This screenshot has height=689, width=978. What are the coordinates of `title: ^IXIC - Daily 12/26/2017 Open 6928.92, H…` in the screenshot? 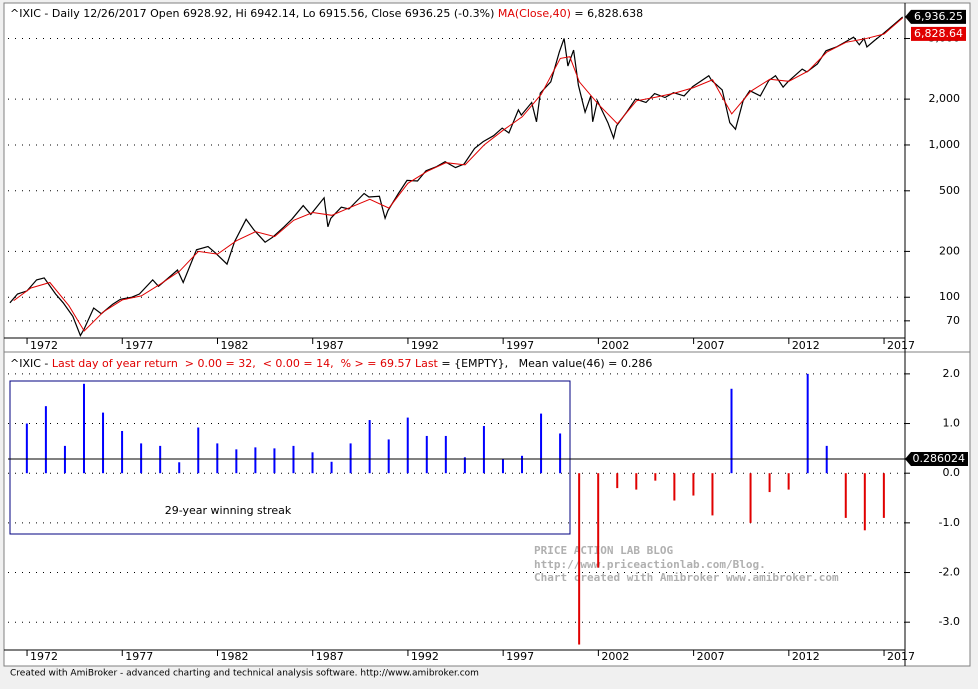 It's located at (254, 13).